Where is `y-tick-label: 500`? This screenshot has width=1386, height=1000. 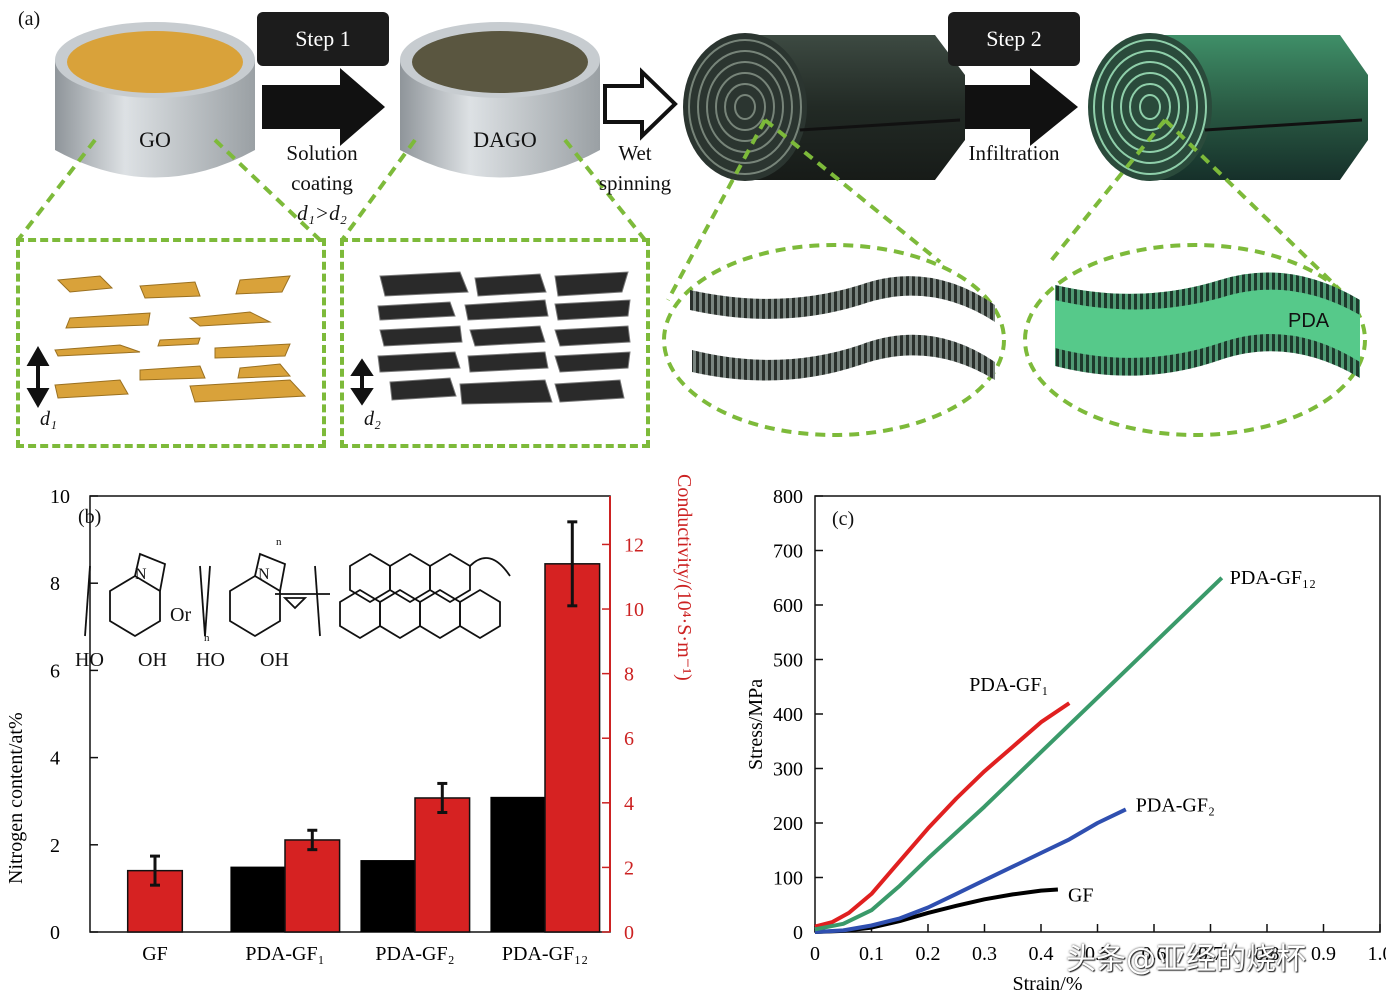 y-tick-label: 500 is located at coordinates (788, 661).